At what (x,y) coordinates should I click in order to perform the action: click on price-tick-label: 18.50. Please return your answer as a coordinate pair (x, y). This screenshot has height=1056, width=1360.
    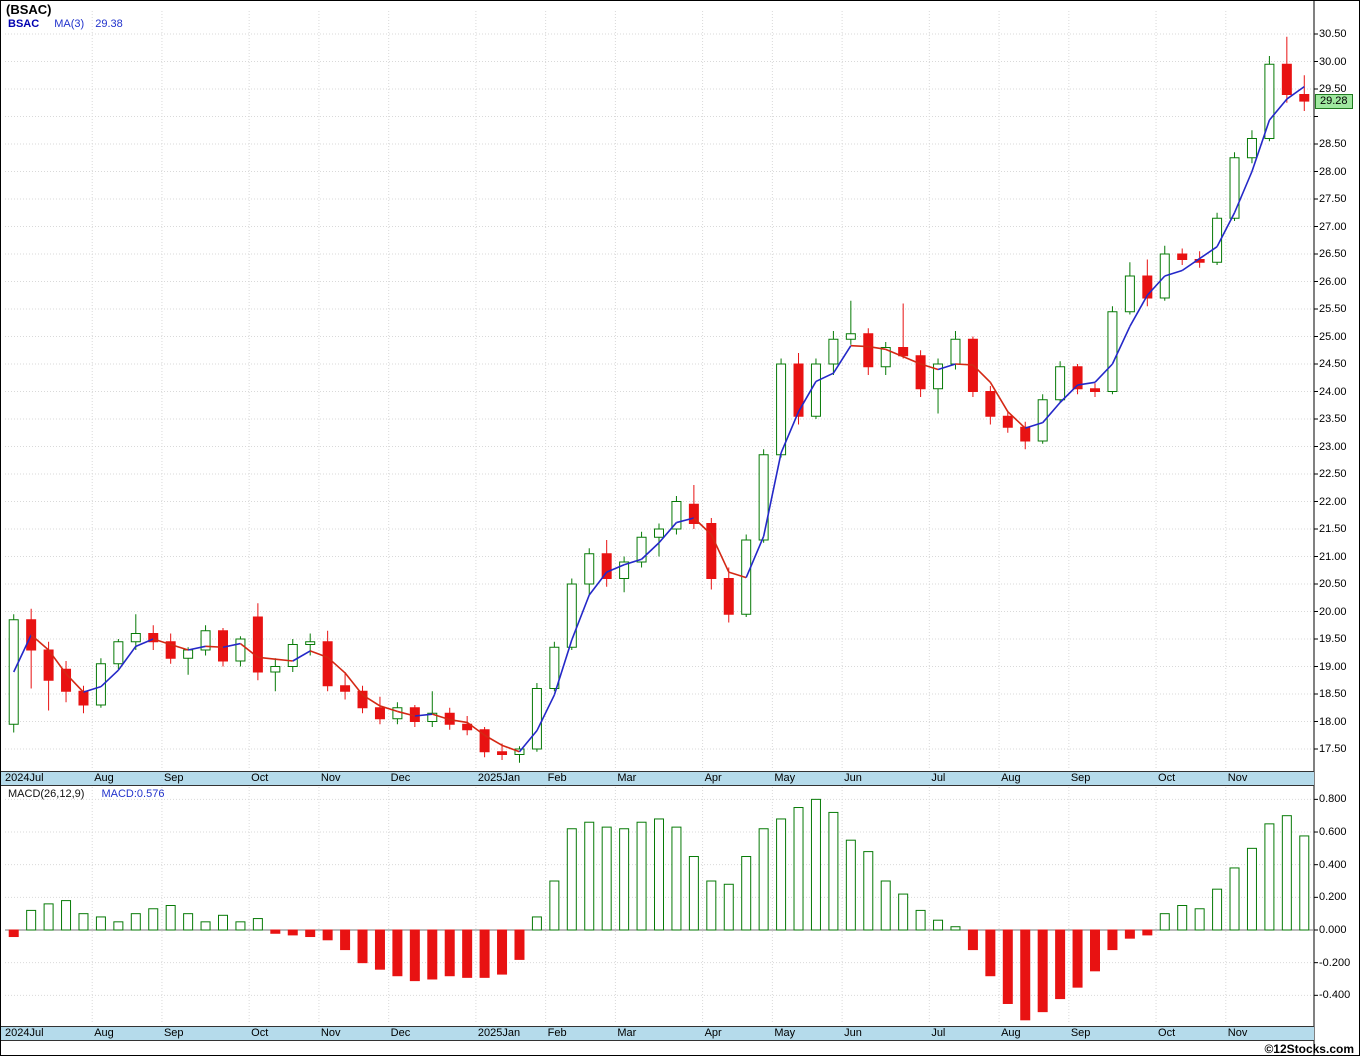
    Looking at the image, I should click on (1333, 694).